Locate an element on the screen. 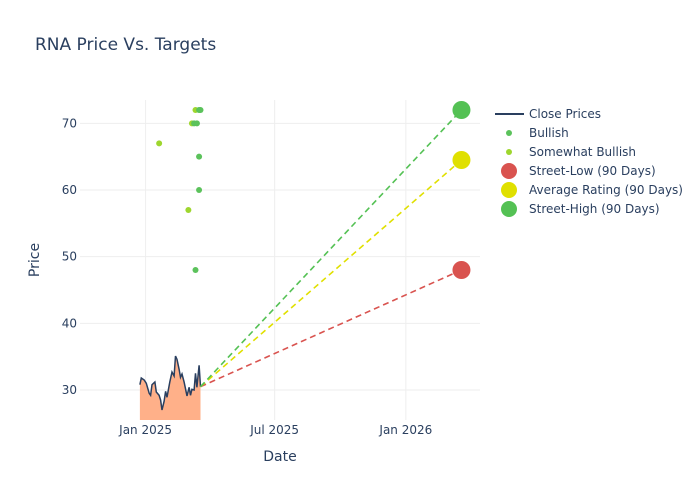 The image size is (700, 500). y-tick-label: 30 is located at coordinates (69, 390).